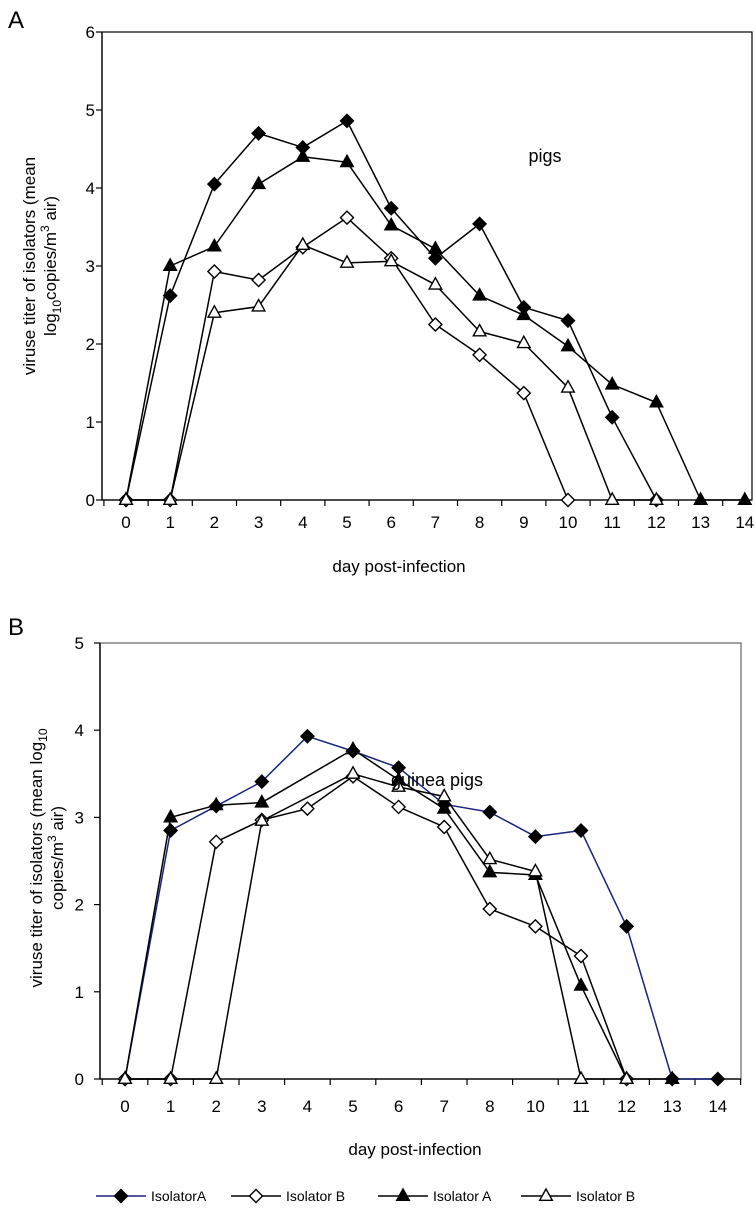 This screenshot has height=1215, width=756. Describe the element at coordinates (489, 1106) in the screenshot. I see `x-tick-label: 8` at that location.